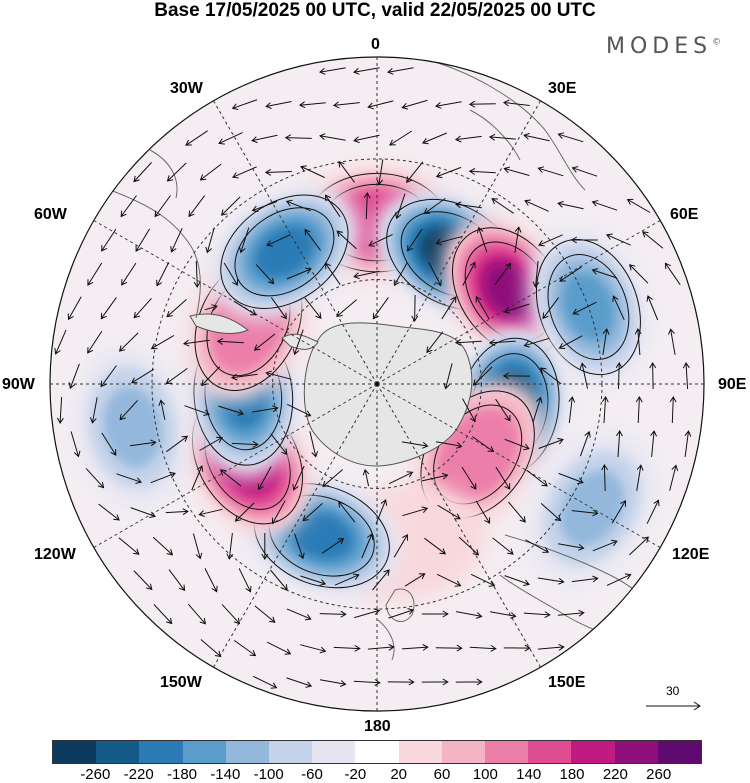 The image size is (750, 783). What do you see at coordinates (55, 554) in the screenshot?
I see `lon-label-120w: 120W` at bounding box center [55, 554].